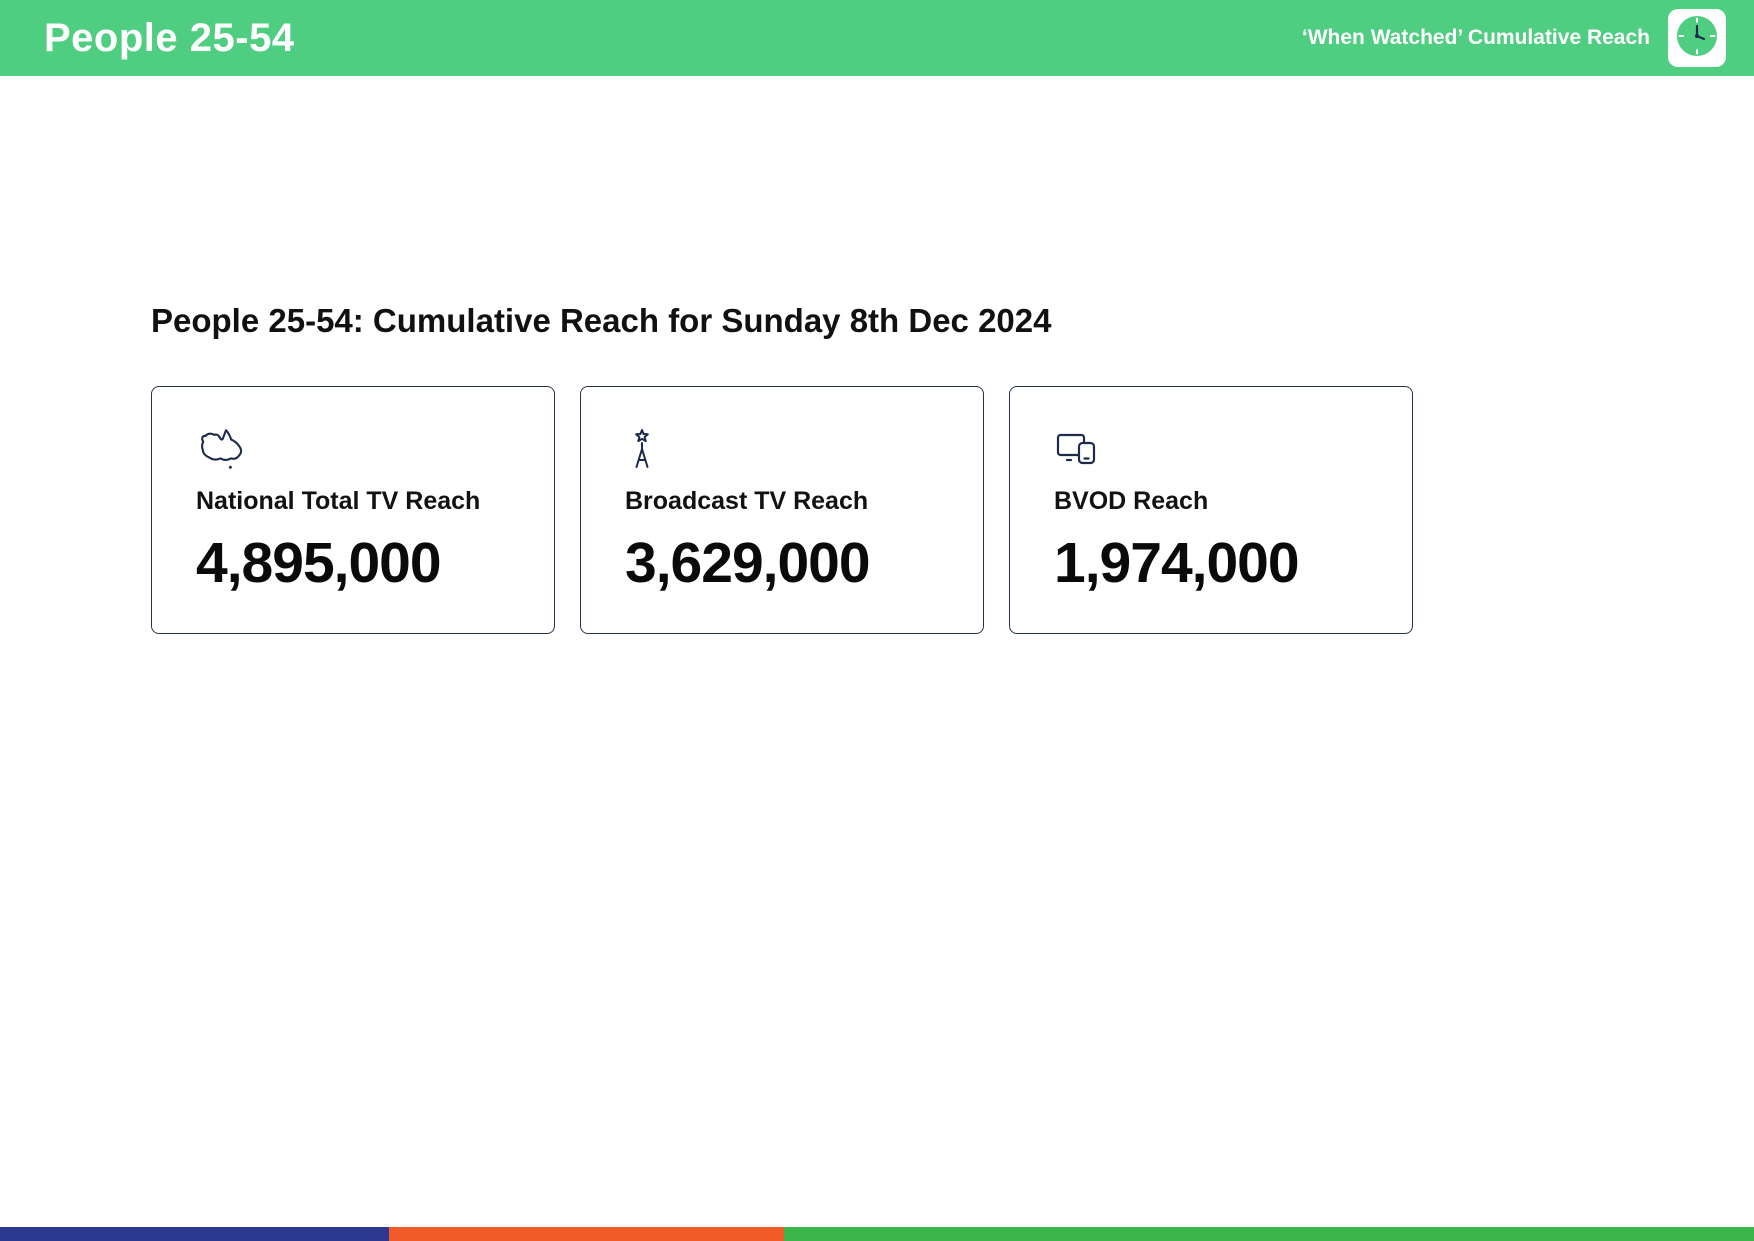  Describe the element at coordinates (747, 501) in the screenshot. I see `metric-label: Broadcast TV Reach` at that location.